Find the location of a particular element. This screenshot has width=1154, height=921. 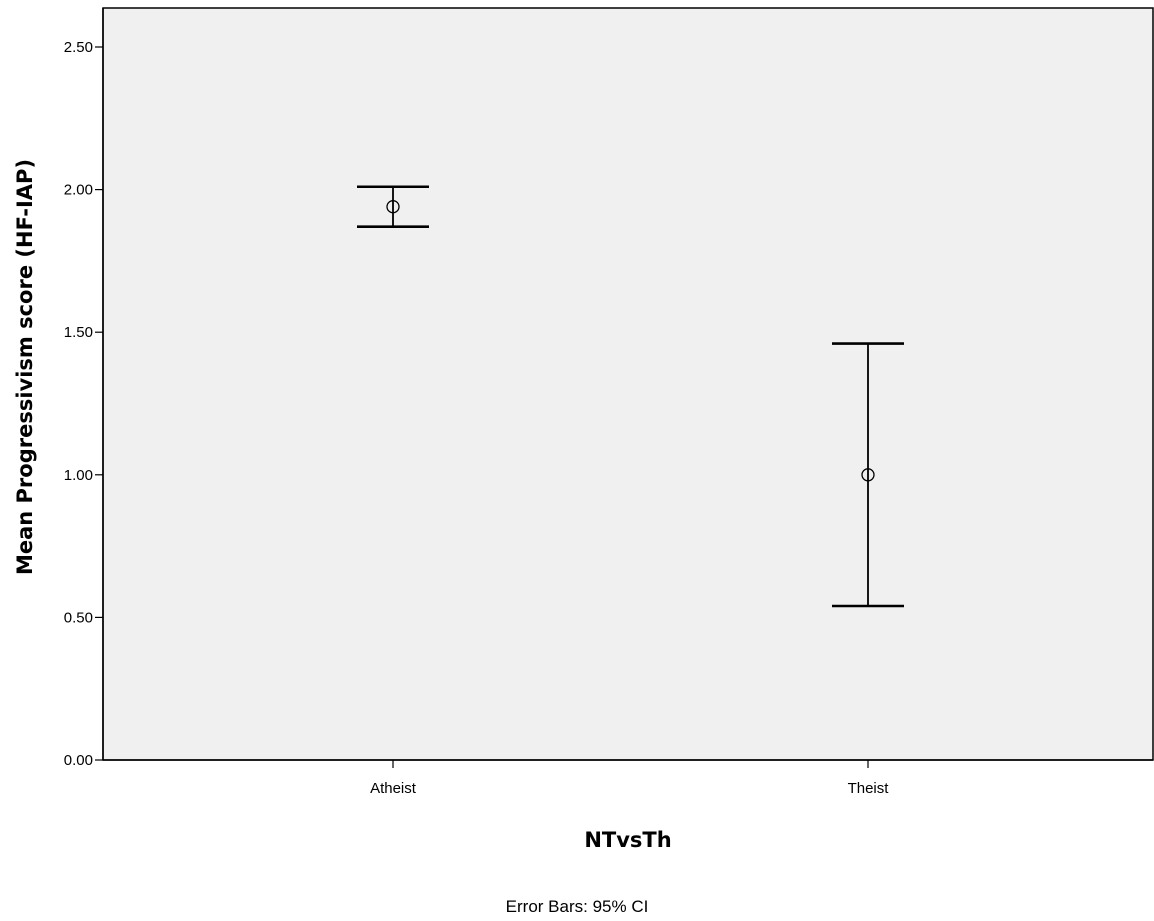

y-tick-label: 2.00 is located at coordinates (78, 190).